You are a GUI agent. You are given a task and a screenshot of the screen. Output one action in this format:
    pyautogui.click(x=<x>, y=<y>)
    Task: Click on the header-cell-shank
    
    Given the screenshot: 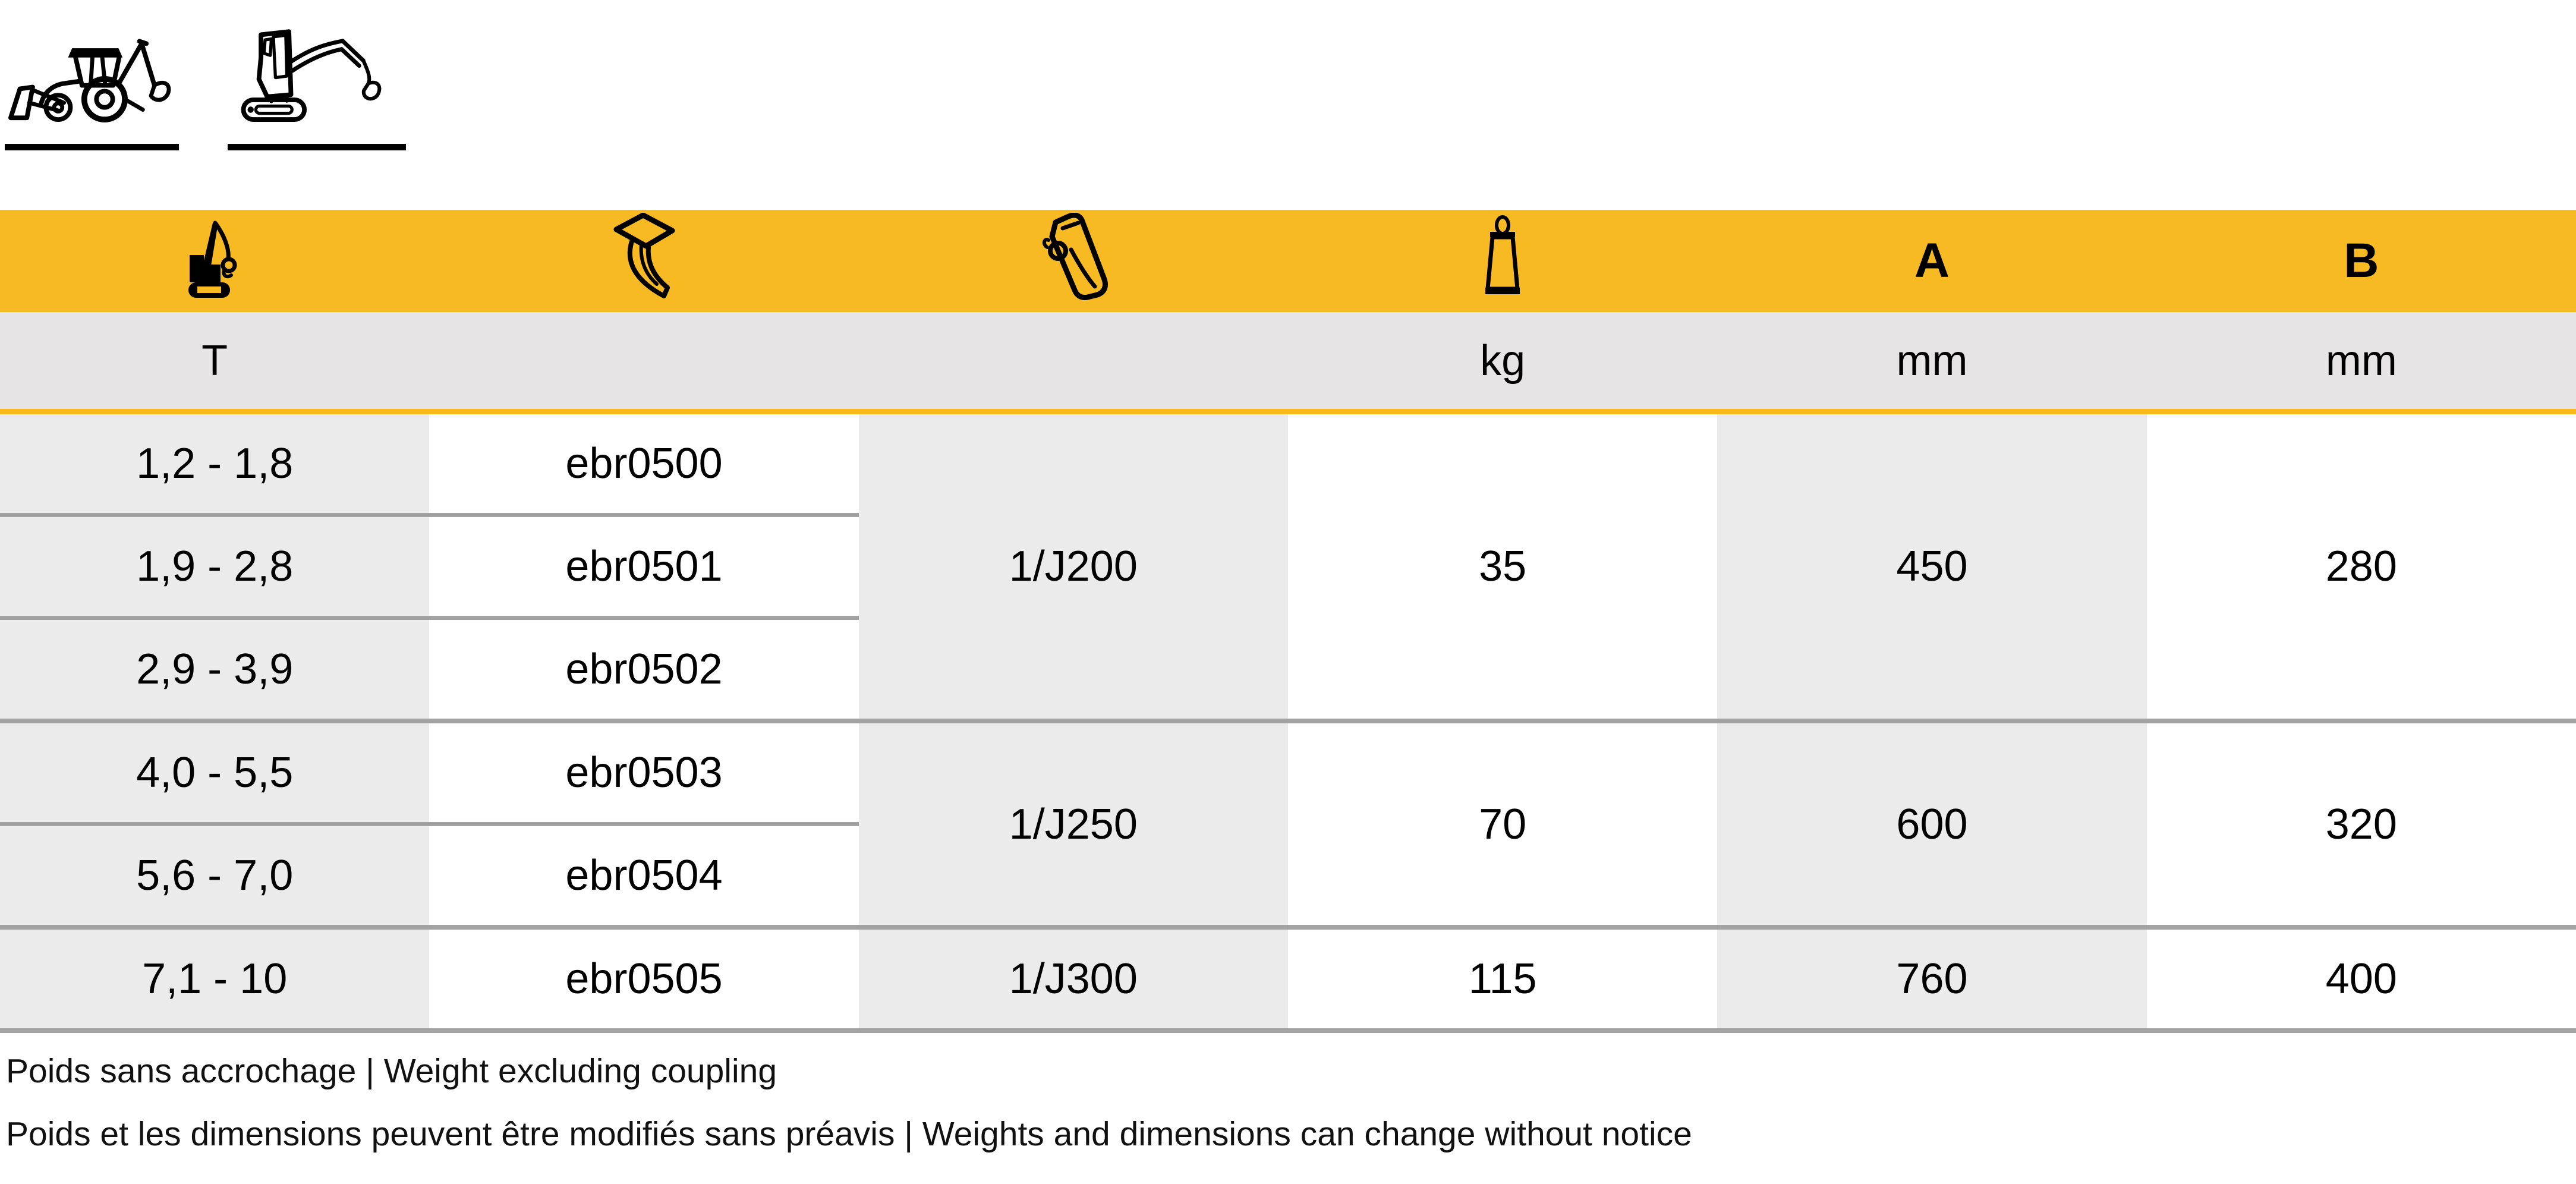 What is the action you would take?
    pyautogui.click(x=1073, y=261)
    